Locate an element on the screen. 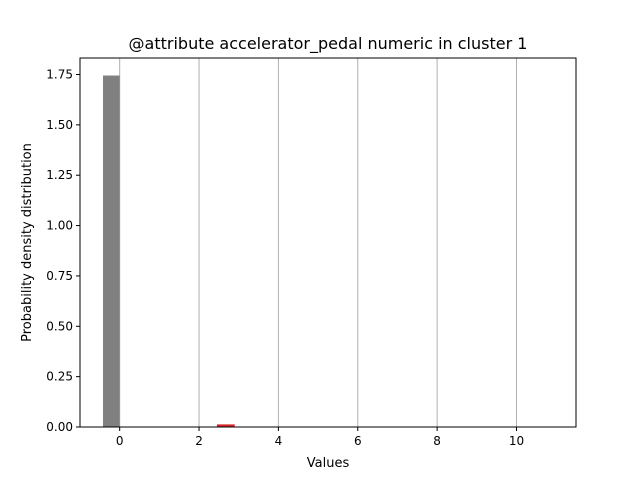 This screenshot has width=640, height=480. y-tick-label: 1.00 is located at coordinates (59, 226).